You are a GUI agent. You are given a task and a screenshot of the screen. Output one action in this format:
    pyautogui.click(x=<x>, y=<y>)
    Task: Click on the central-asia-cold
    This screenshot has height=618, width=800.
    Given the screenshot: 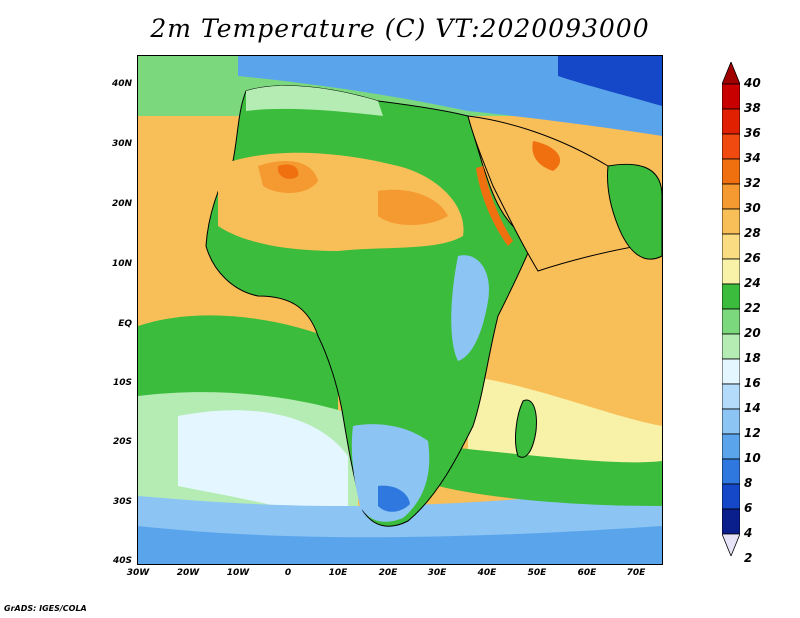 What is the action you would take?
    pyautogui.click(x=610, y=81)
    